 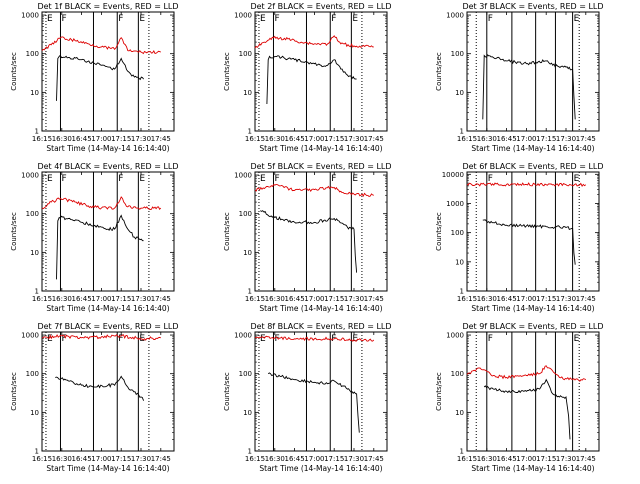 What do you see at coordinates (532, 326) in the screenshot?
I see `chart-title: Det 9f BLACK = Events, RED = LLD` at bounding box center [532, 326].